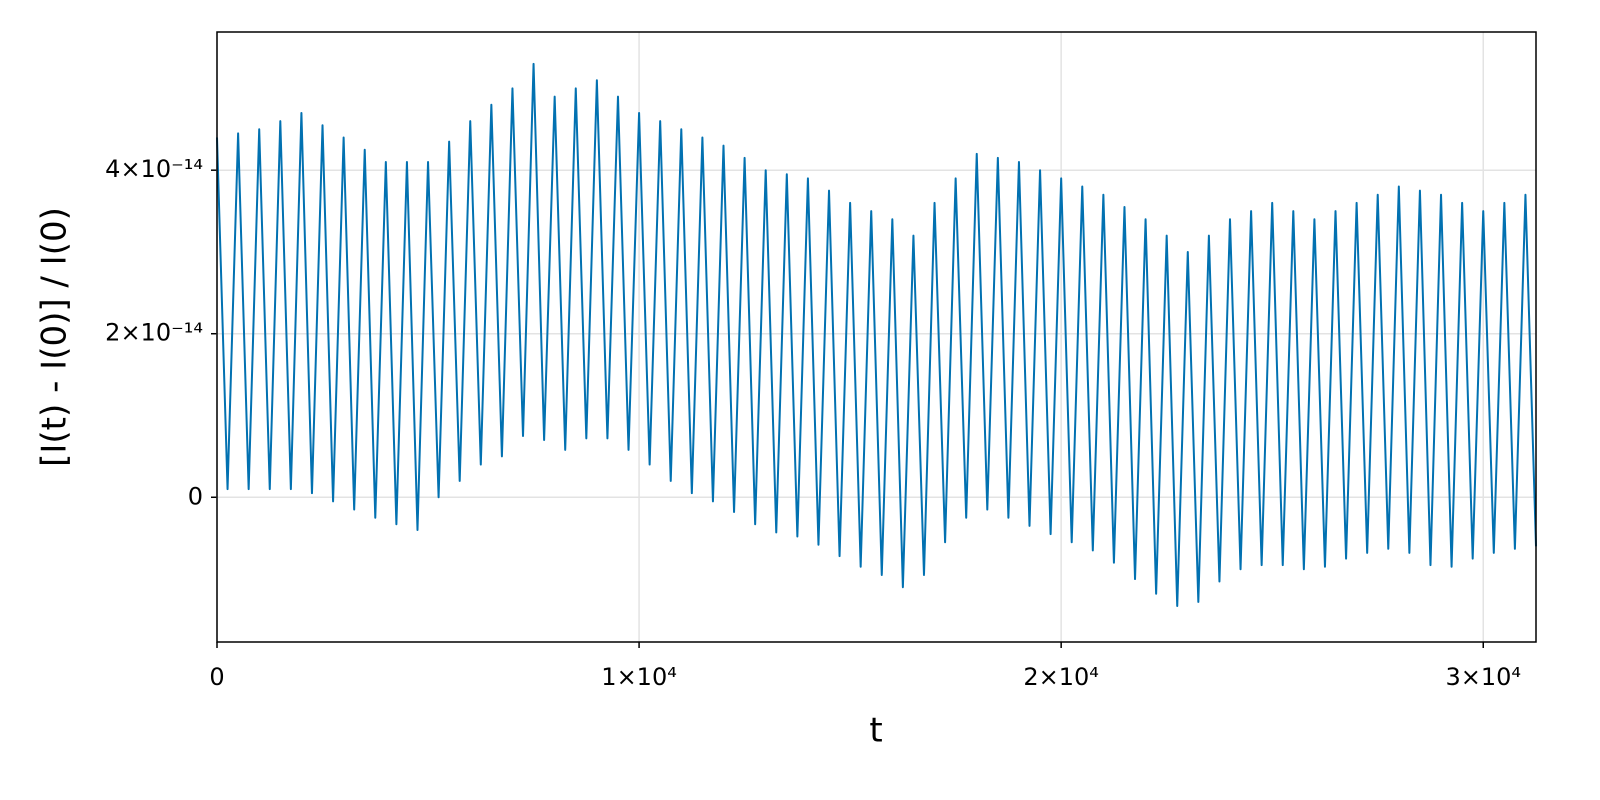 This screenshot has height=800, width=1600. I want to click on x-tick-label: 2×10⁴, so click(1061, 677).